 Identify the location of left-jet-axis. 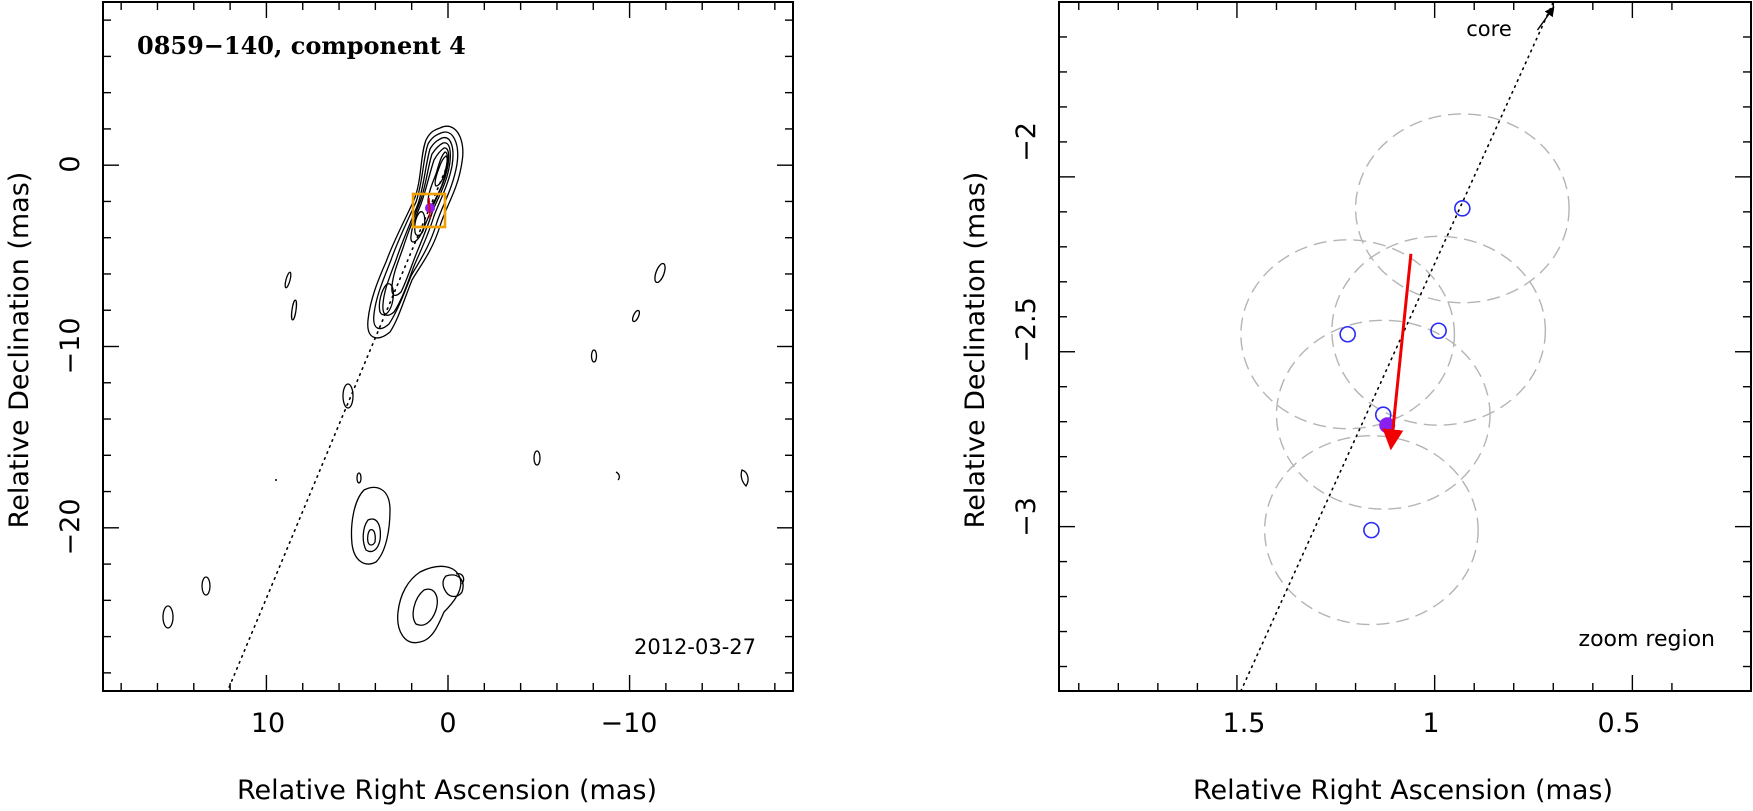
(338, 427).